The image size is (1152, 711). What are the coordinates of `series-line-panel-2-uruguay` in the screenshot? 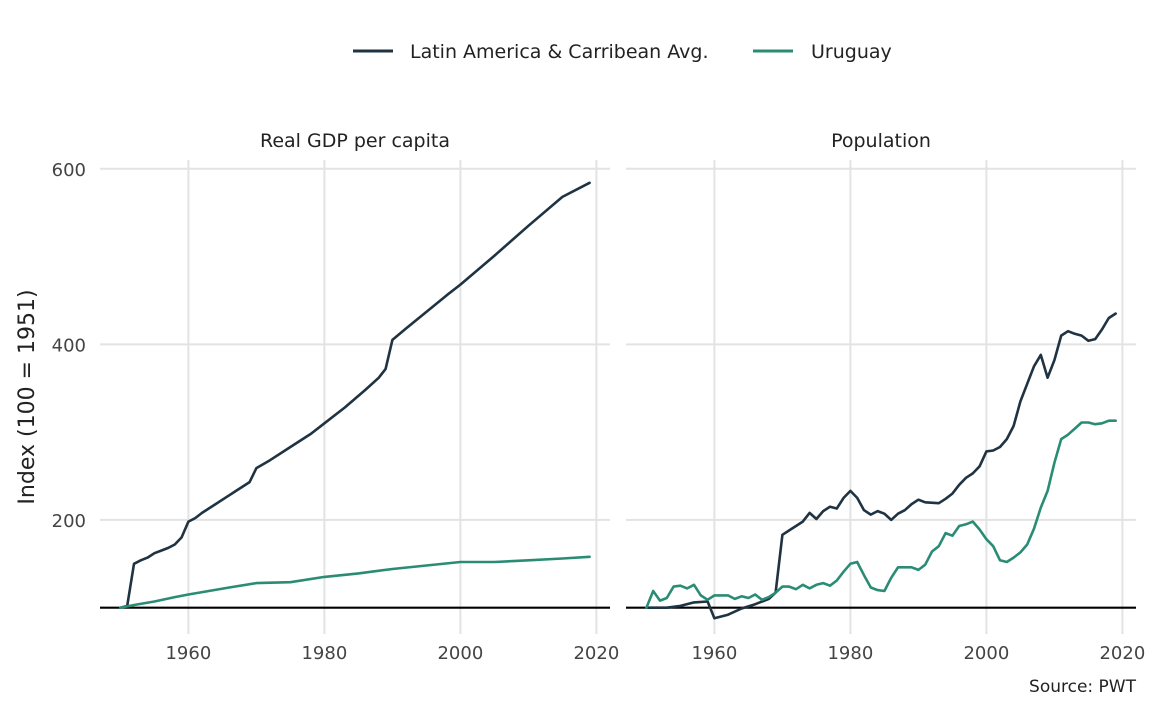 It's located at (881, 514).